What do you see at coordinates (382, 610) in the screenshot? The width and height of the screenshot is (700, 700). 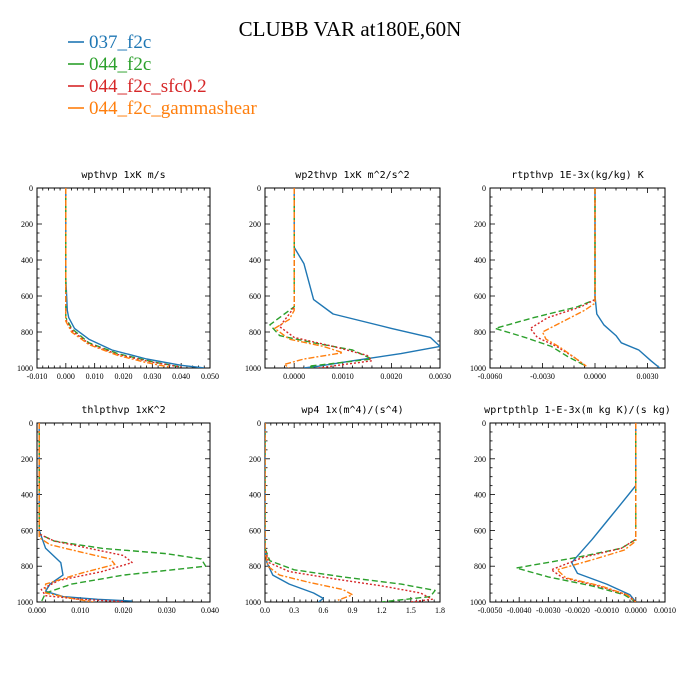 I see `x-tick-label: 1.2` at bounding box center [382, 610].